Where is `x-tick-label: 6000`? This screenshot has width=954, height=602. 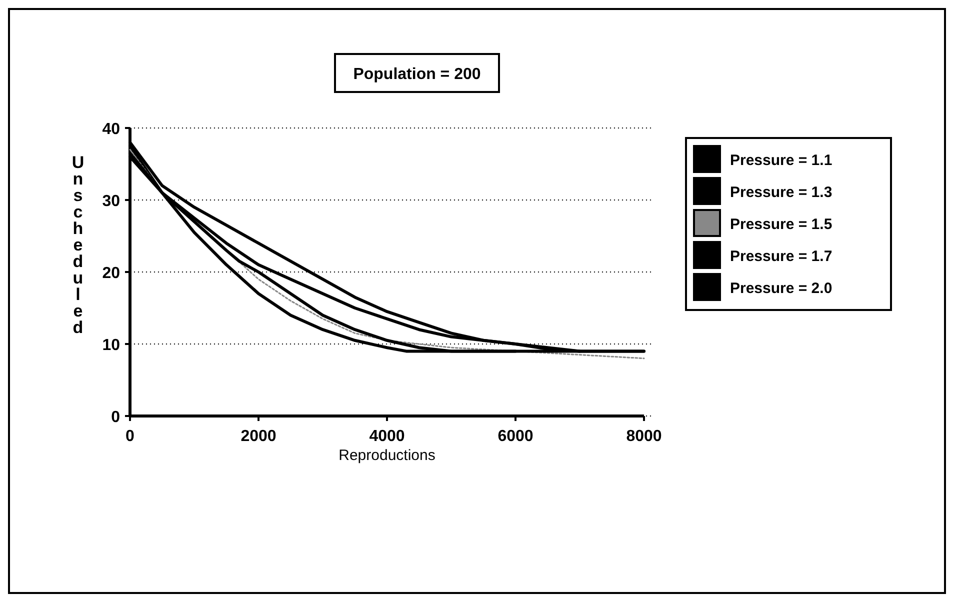
x-tick-label: 6000 is located at coordinates (516, 436).